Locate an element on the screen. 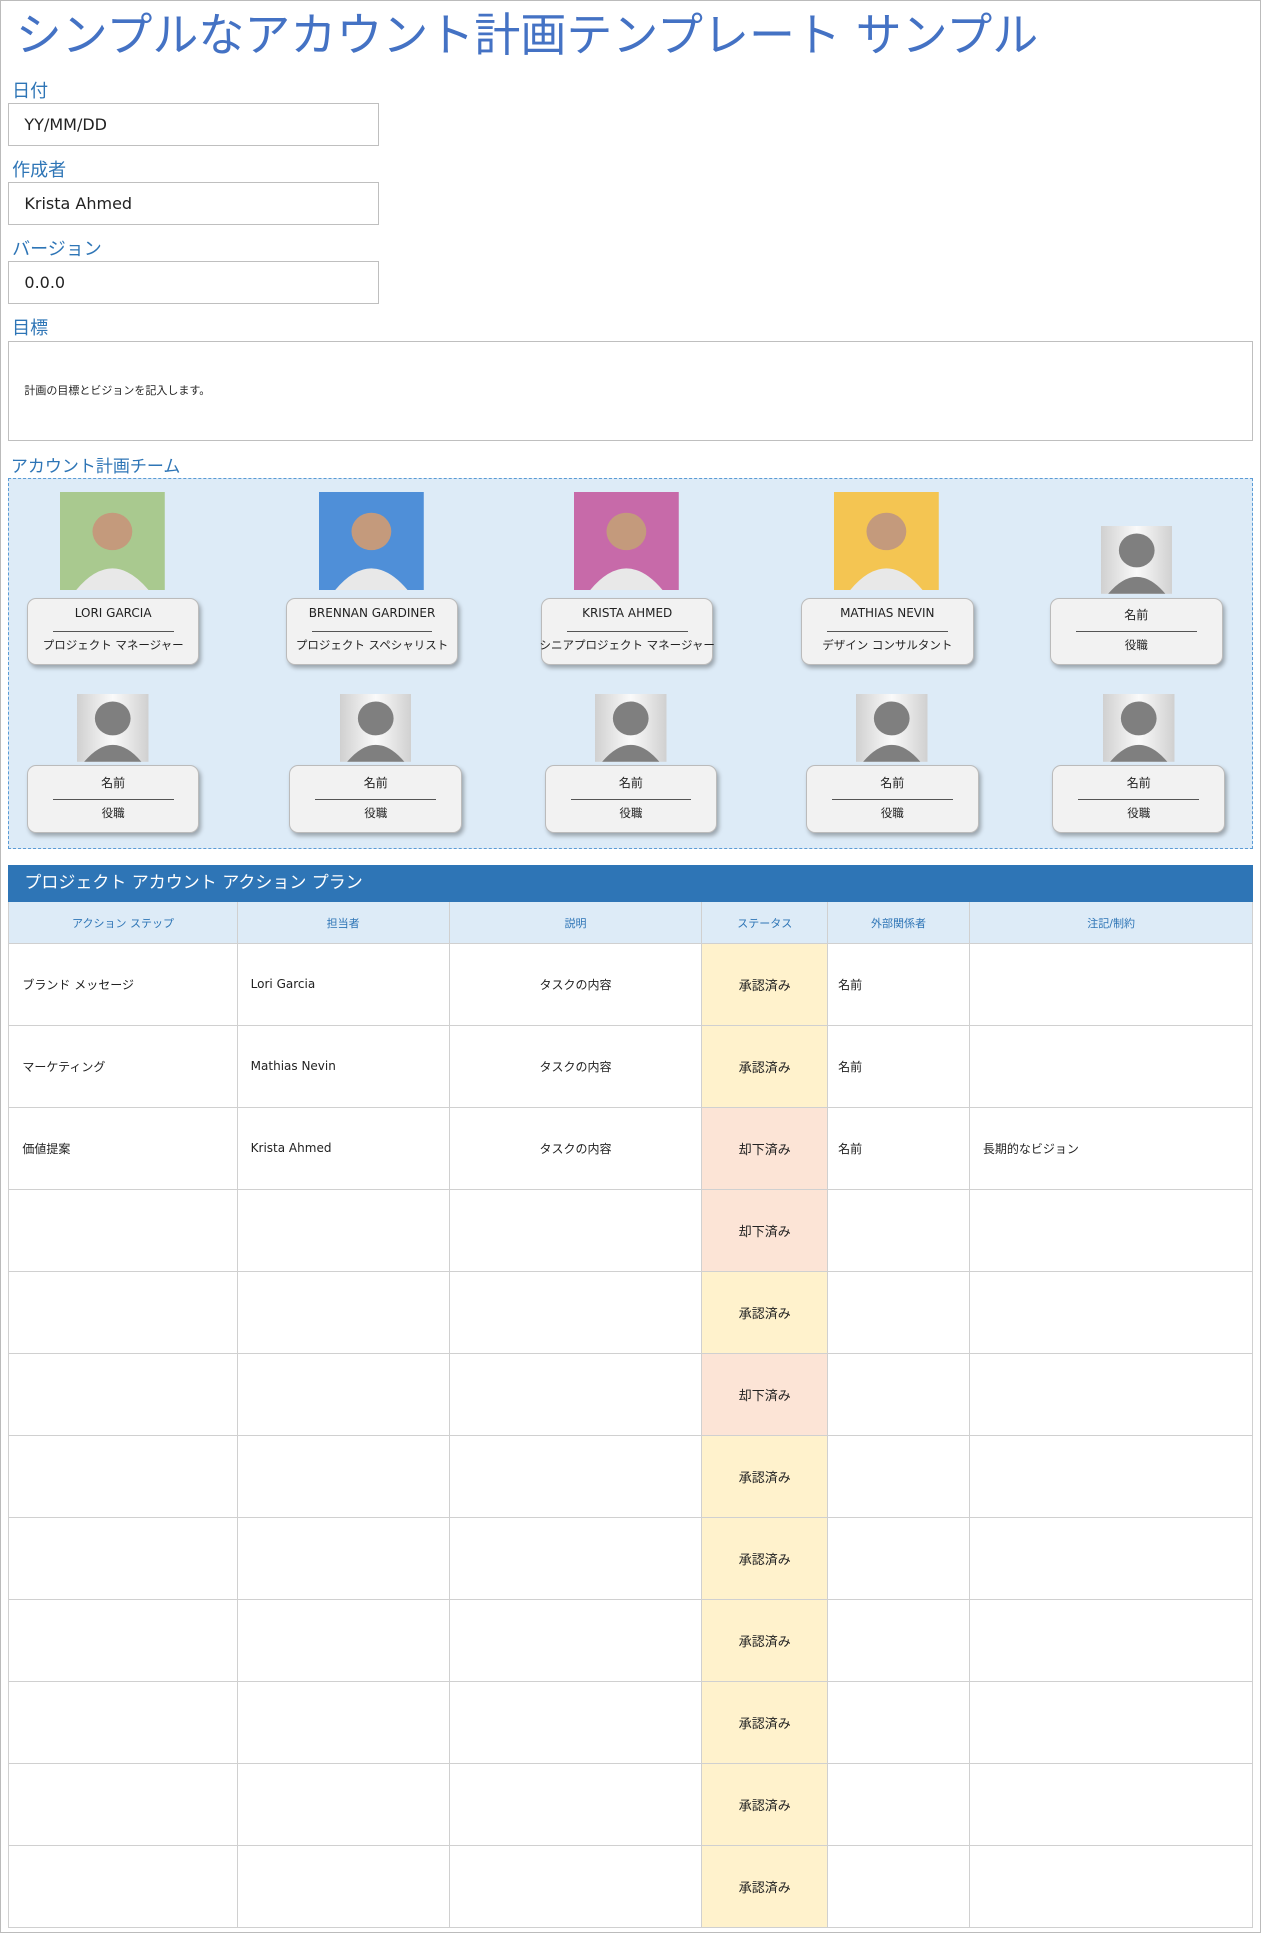 This screenshot has height=1933, width=1261. column-header: 説明 is located at coordinates (576, 923).